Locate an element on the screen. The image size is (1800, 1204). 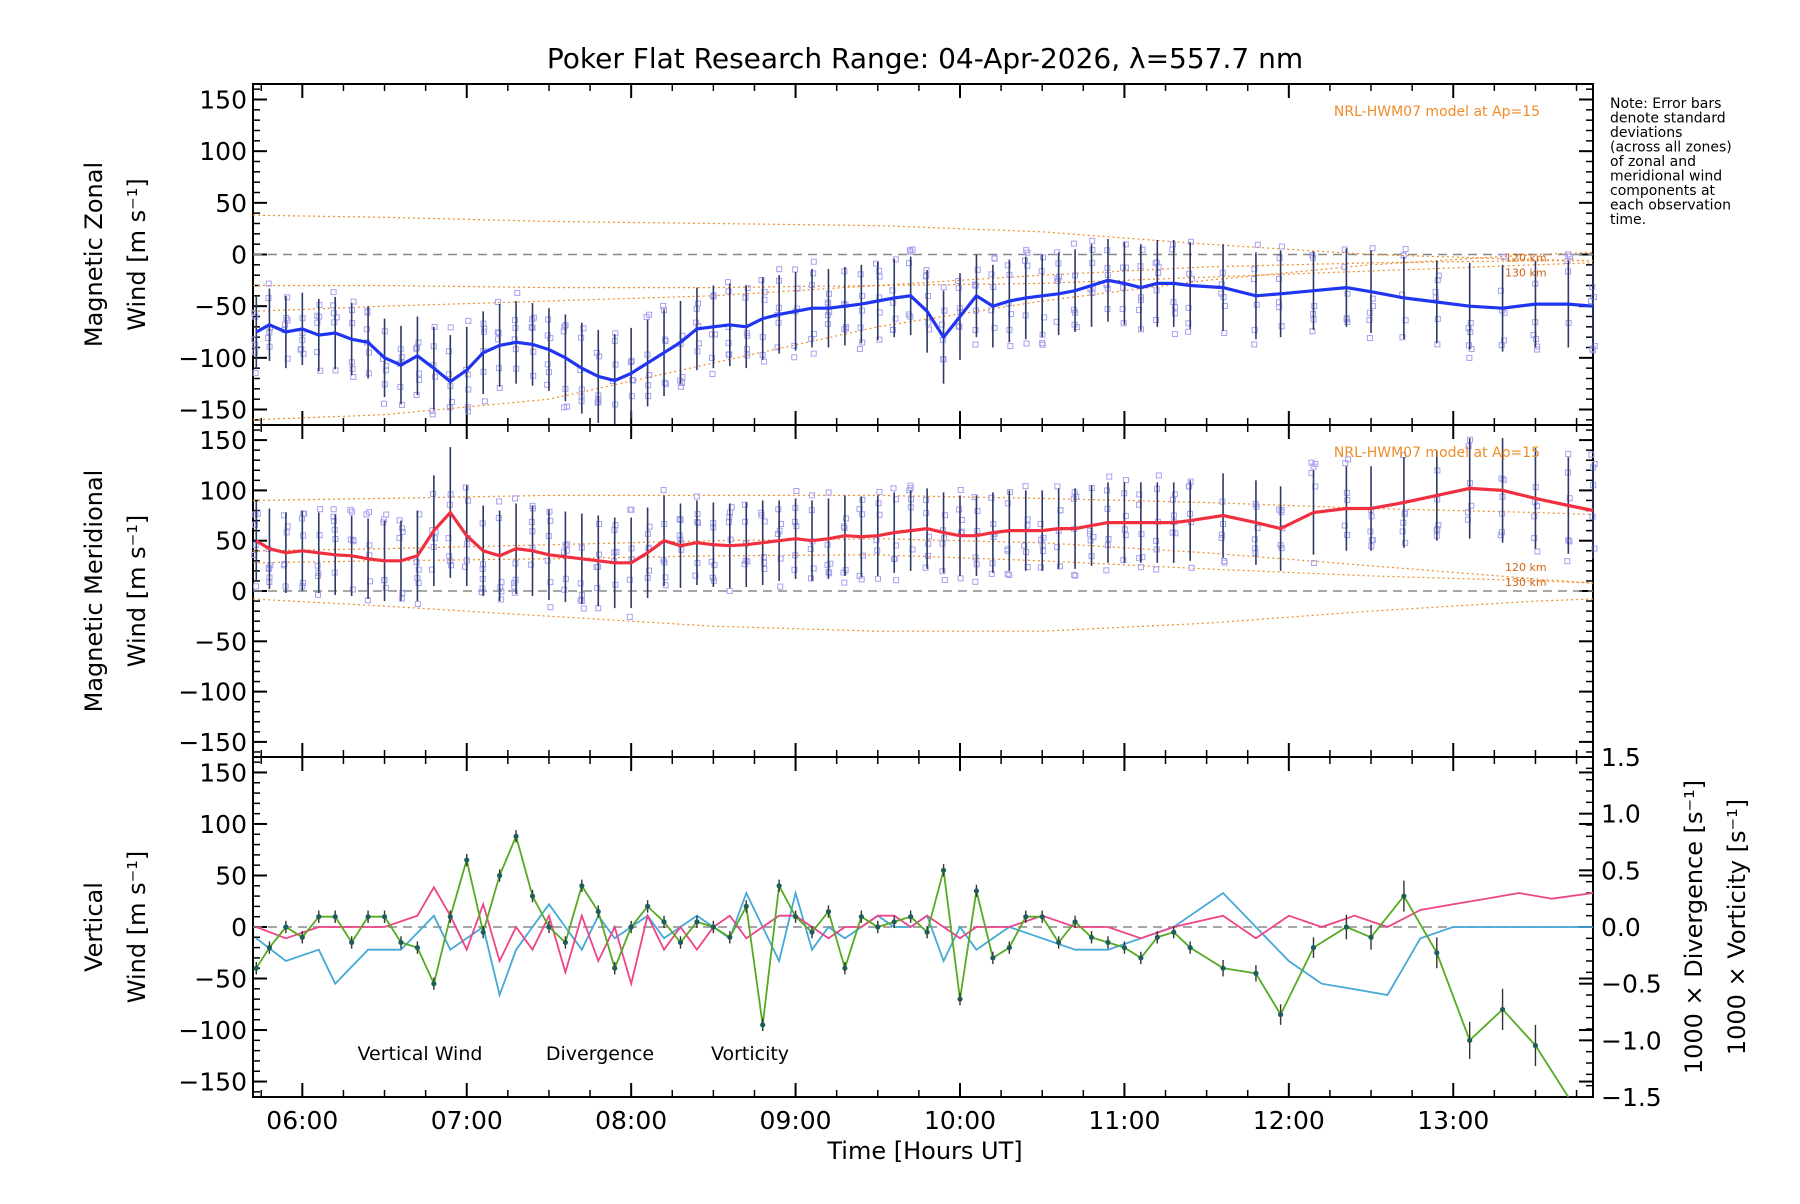
right-tick-label: 1.5 is located at coordinates (1621, 757).